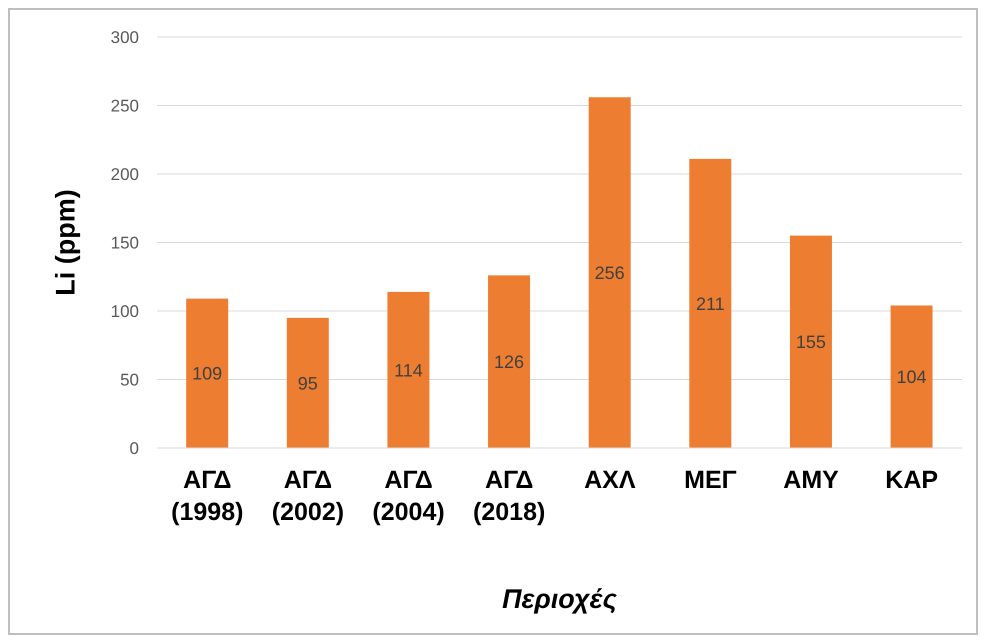  What do you see at coordinates (129, 380) in the screenshot?
I see `y-tick-label: 50` at bounding box center [129, 380].